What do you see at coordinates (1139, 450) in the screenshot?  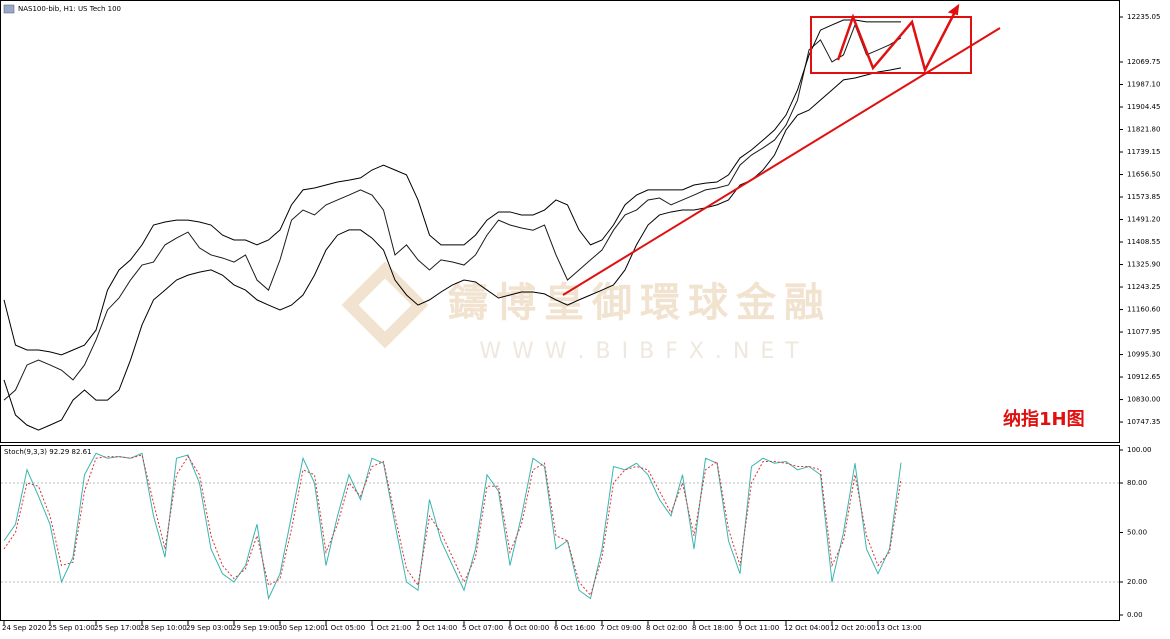 I see `y-tick-label: 100.00` at bounding box center [1139, 450].